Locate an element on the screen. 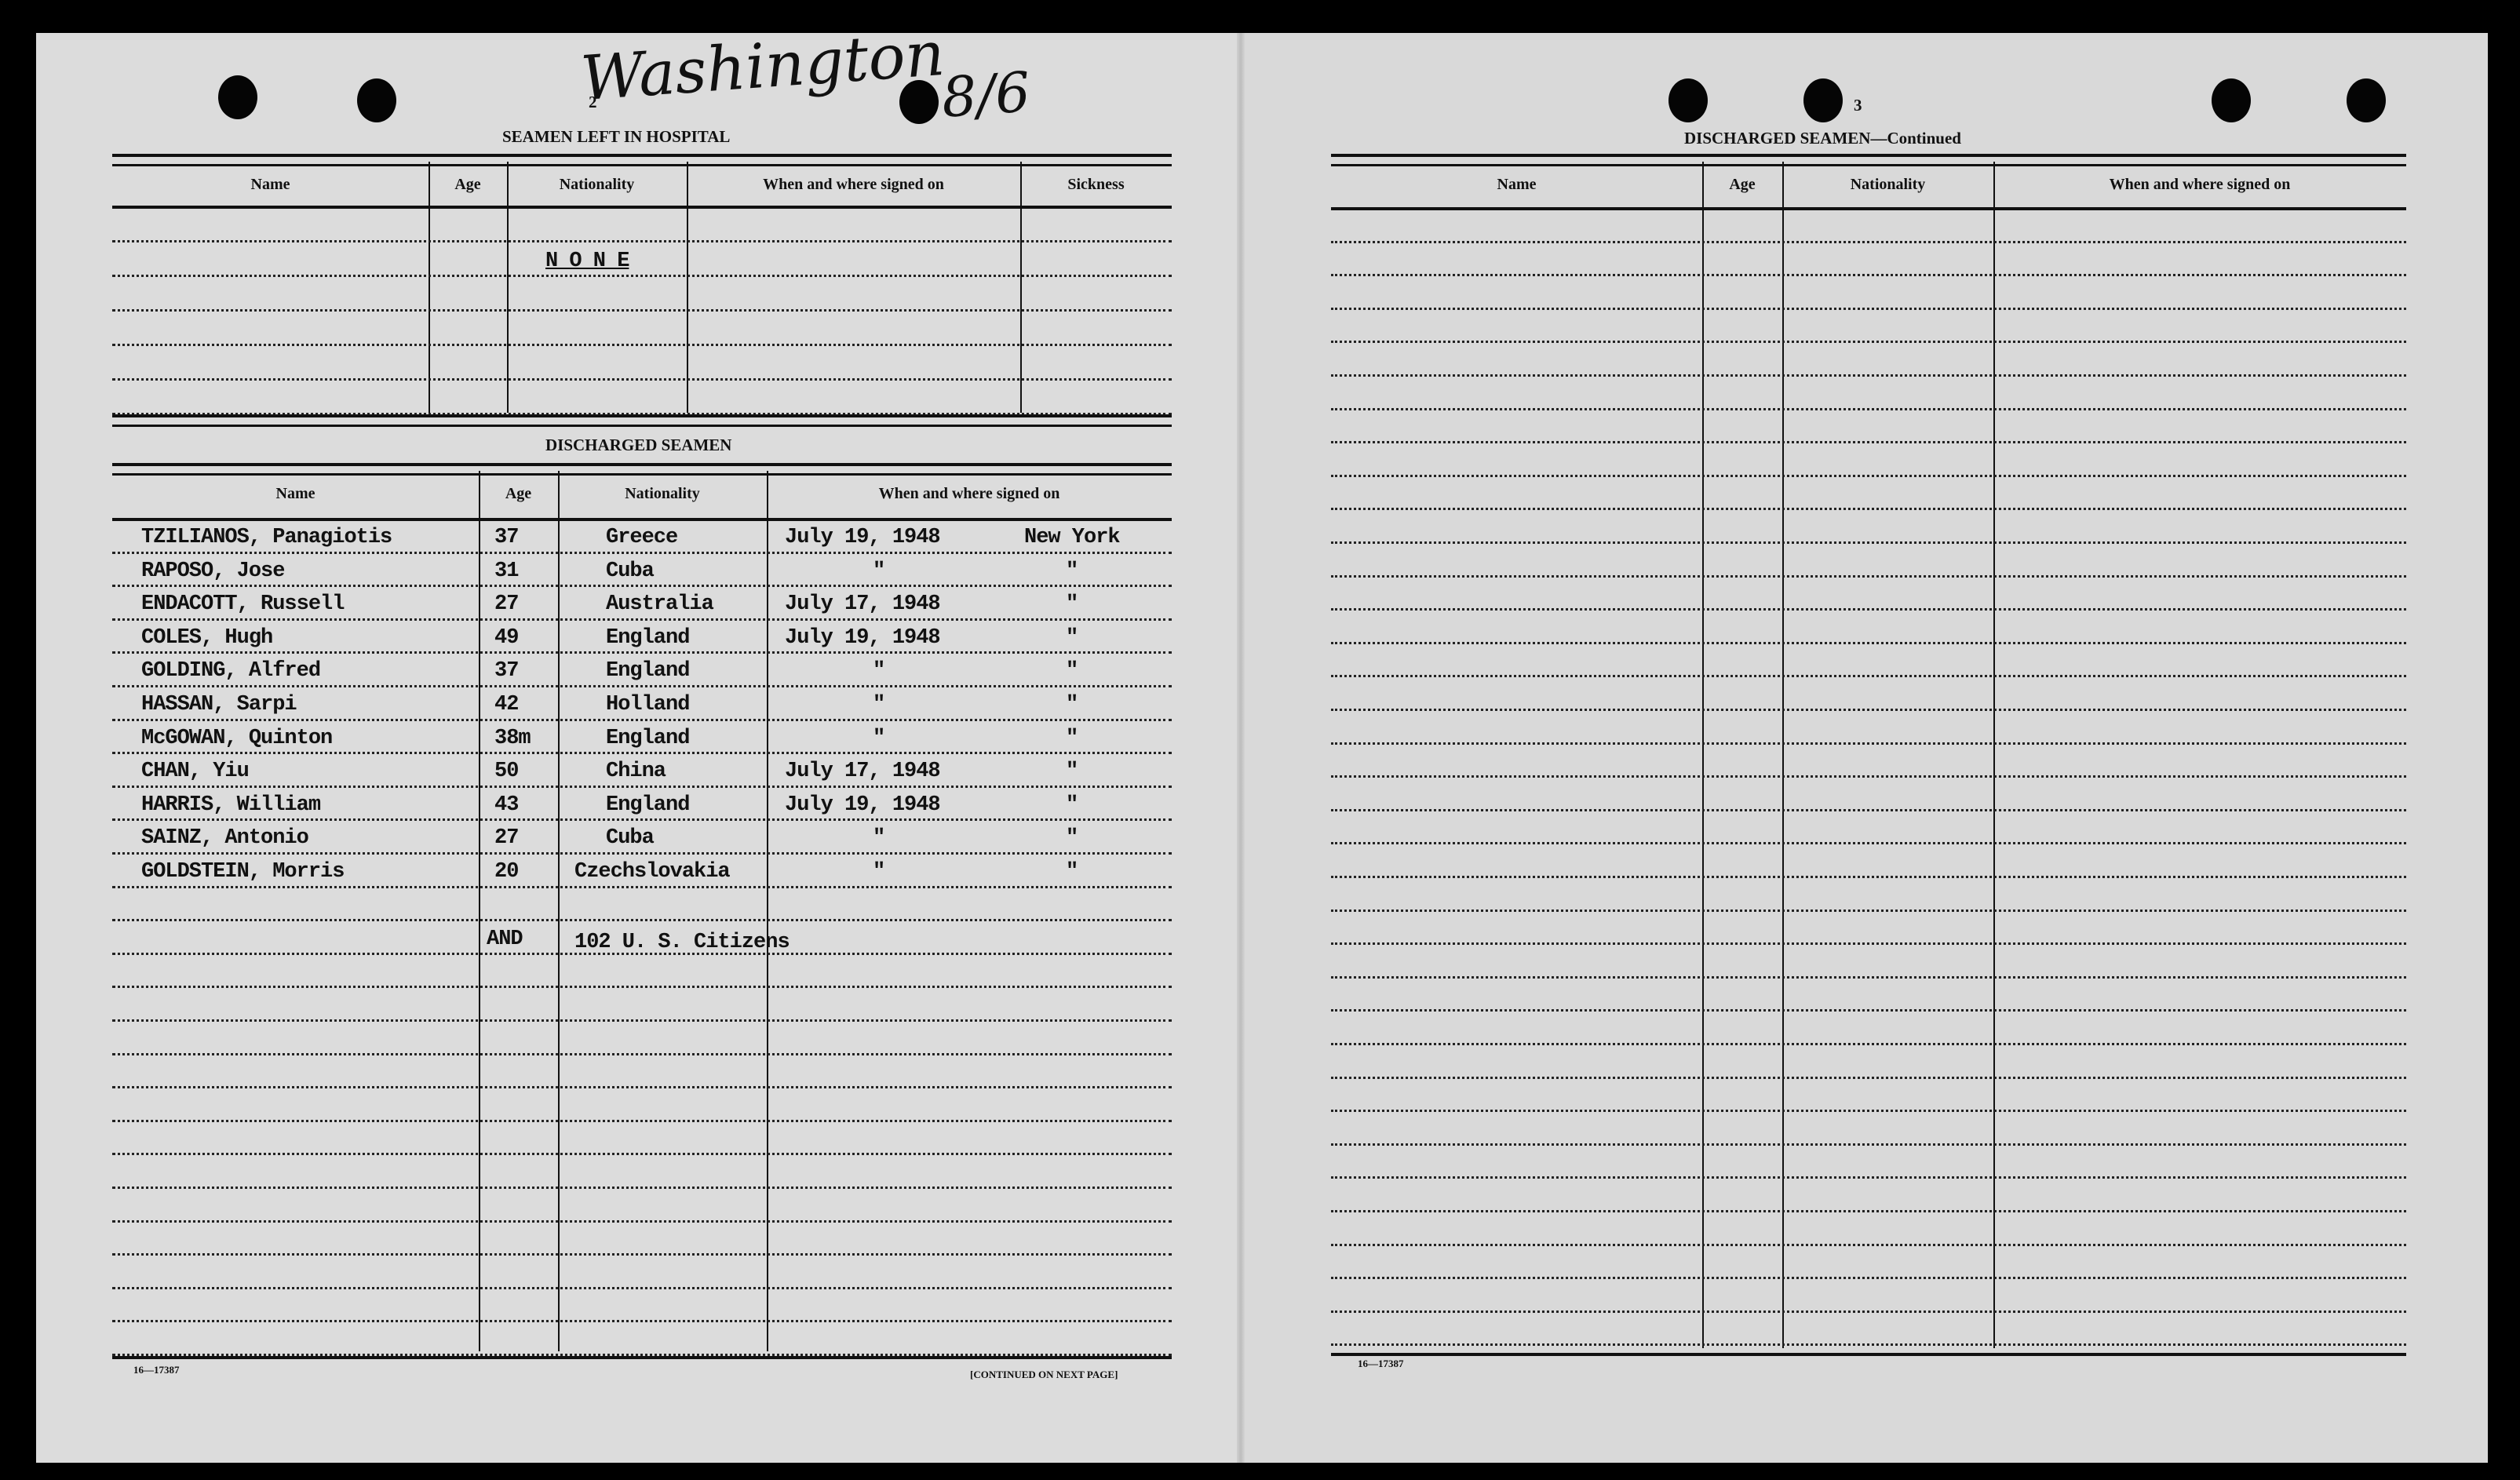  signed-on-date: July 19, 1948 is located at coordinates (863, 537).